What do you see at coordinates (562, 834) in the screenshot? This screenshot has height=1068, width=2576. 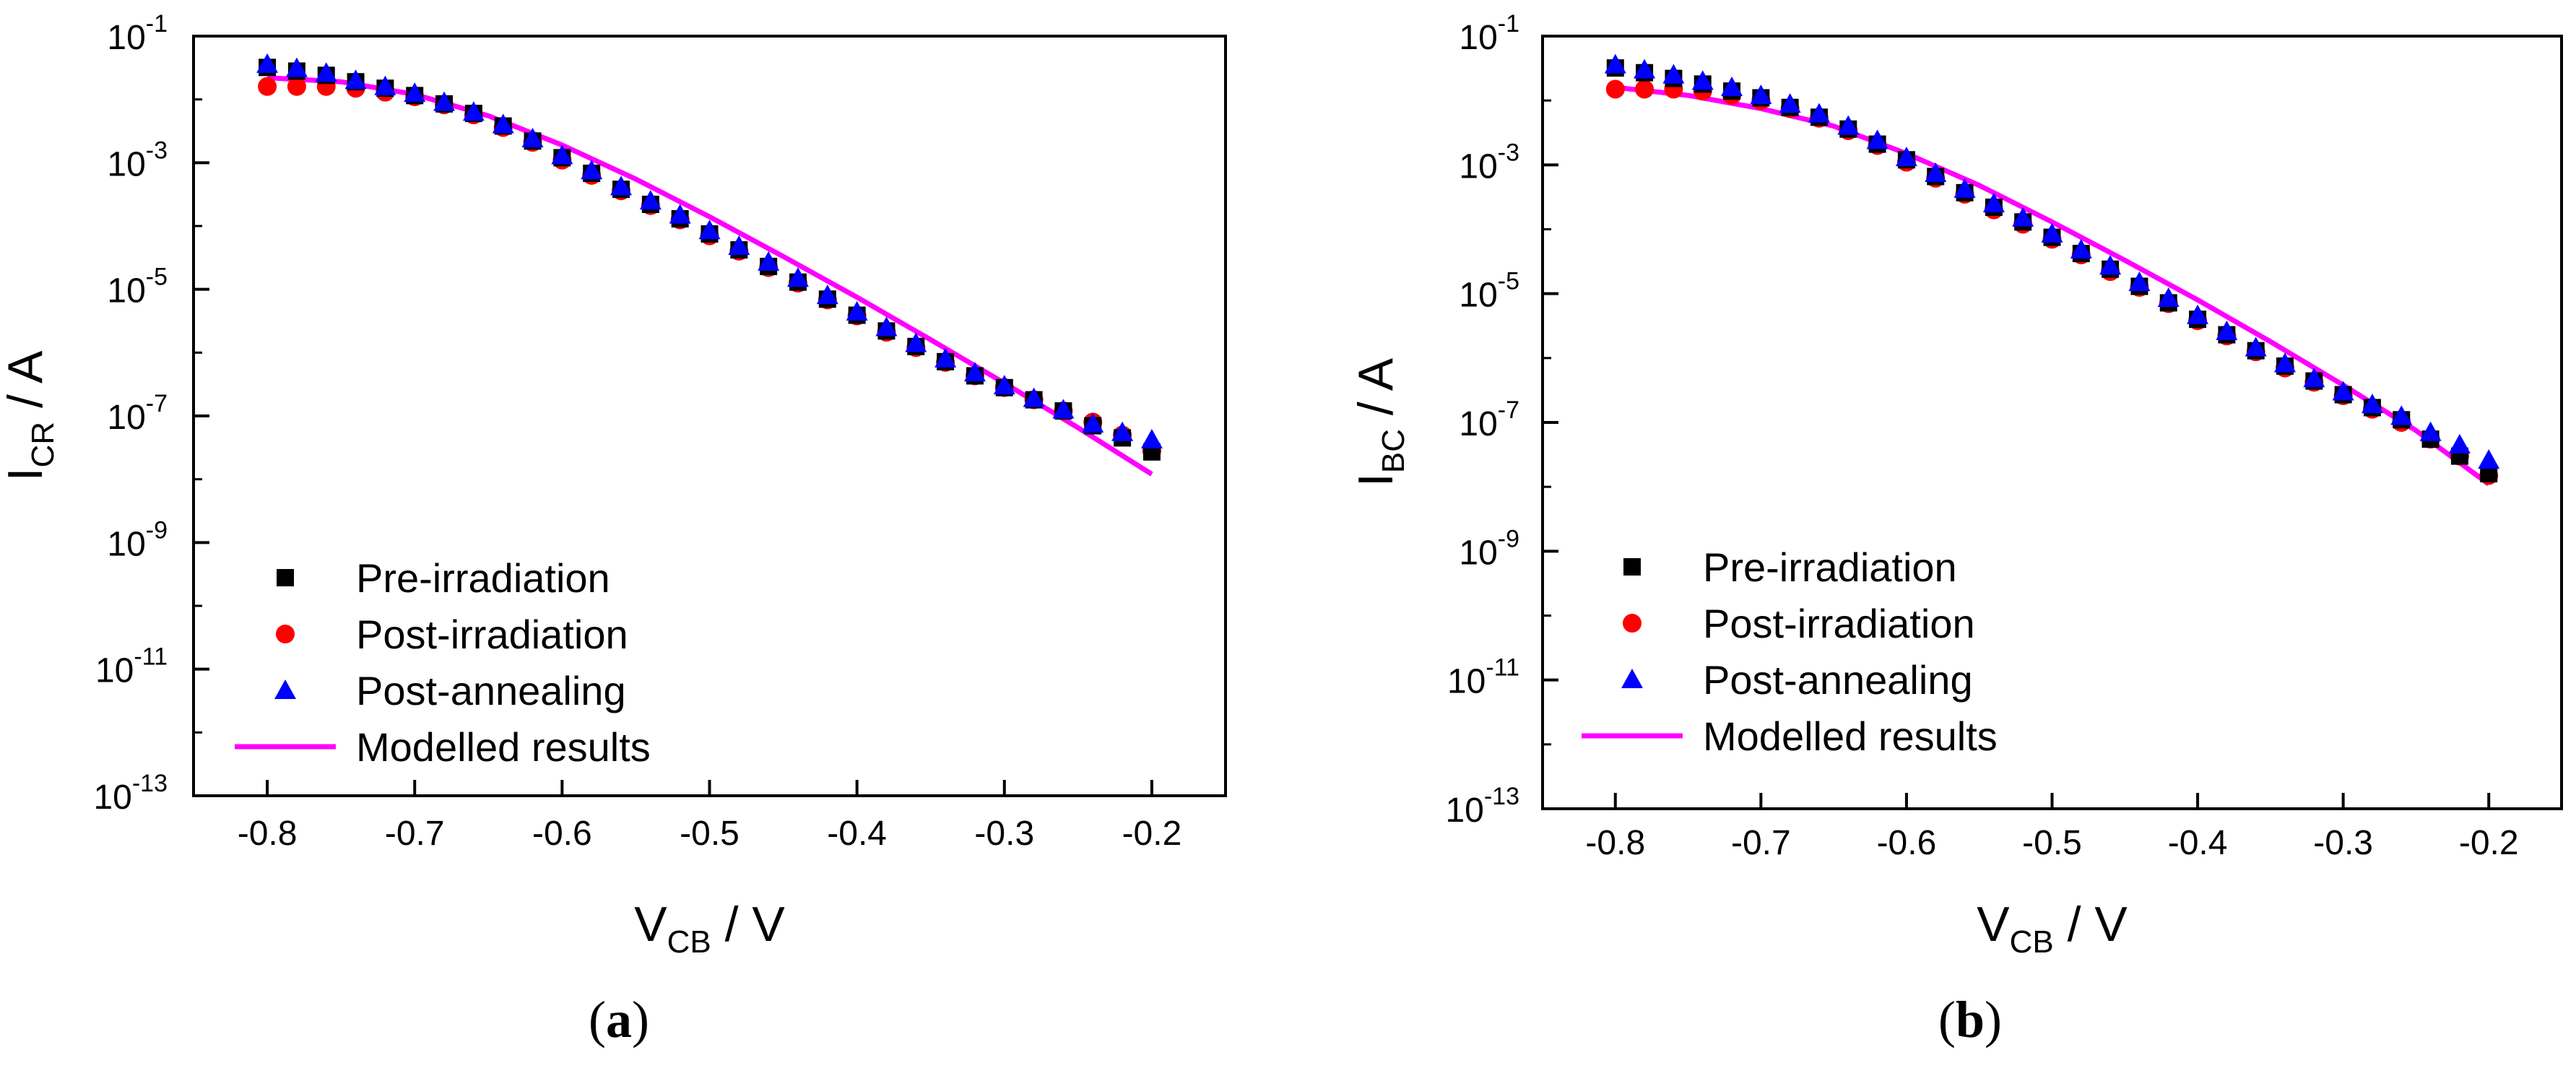 I see `x-tick-label: -0.6` at bounding box center [562, 834].